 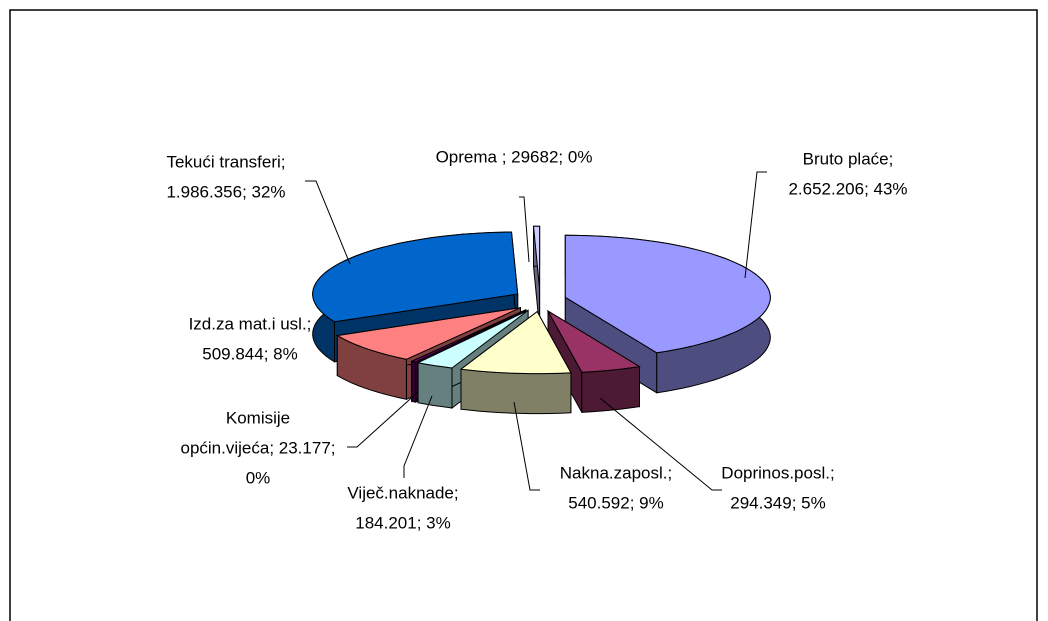 What do you see at coordinates (615, 502) in the screenshot?
I see `data-label: 540.592; 9%` at bounding box center [615, 502].